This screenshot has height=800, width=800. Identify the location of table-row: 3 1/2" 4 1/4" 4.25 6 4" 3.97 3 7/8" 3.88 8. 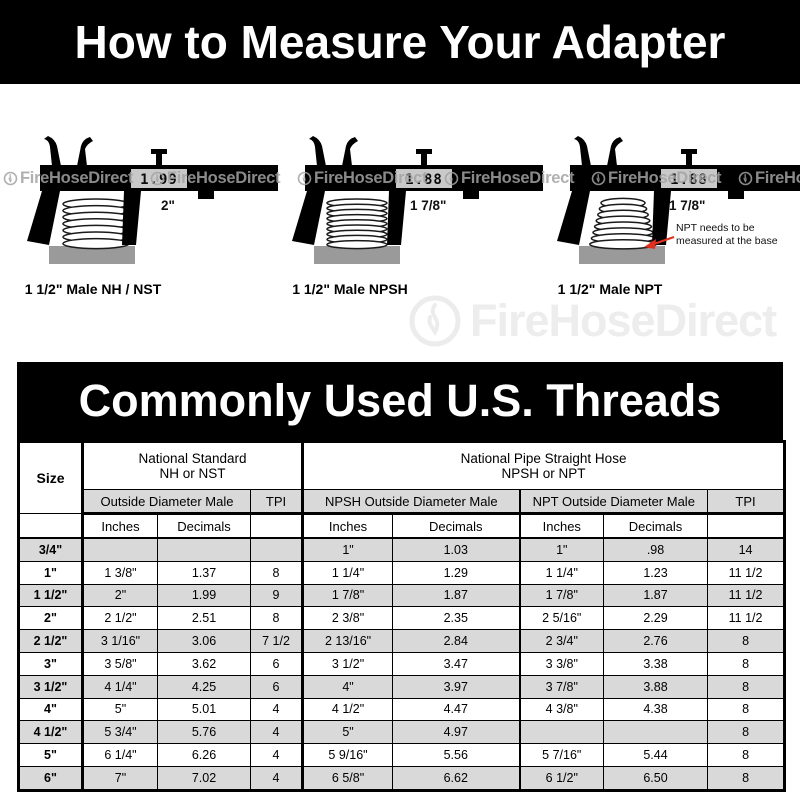
(402, 686).